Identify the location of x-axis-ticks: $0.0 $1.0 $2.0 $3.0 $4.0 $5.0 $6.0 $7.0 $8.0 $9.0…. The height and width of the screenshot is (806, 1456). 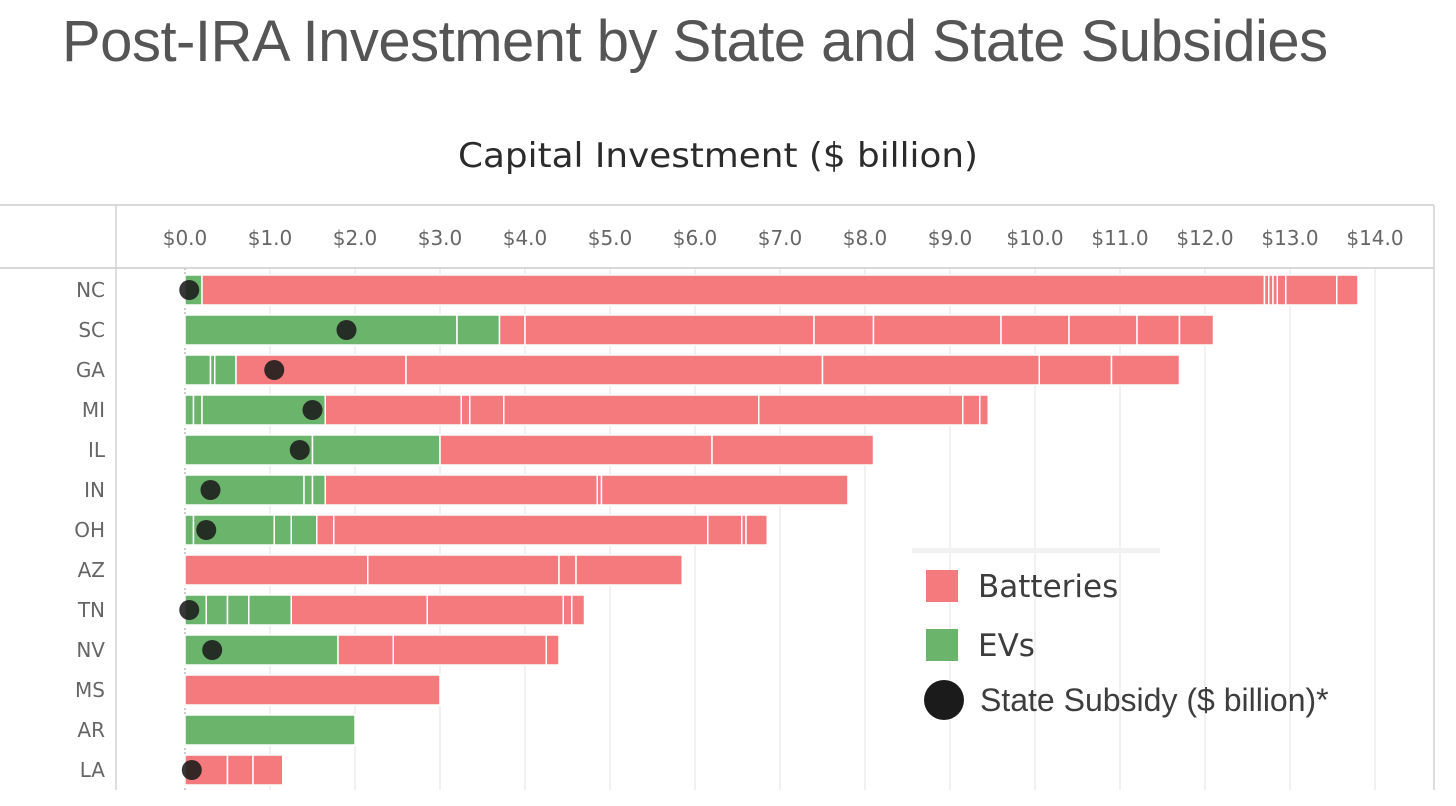
(783, 238).